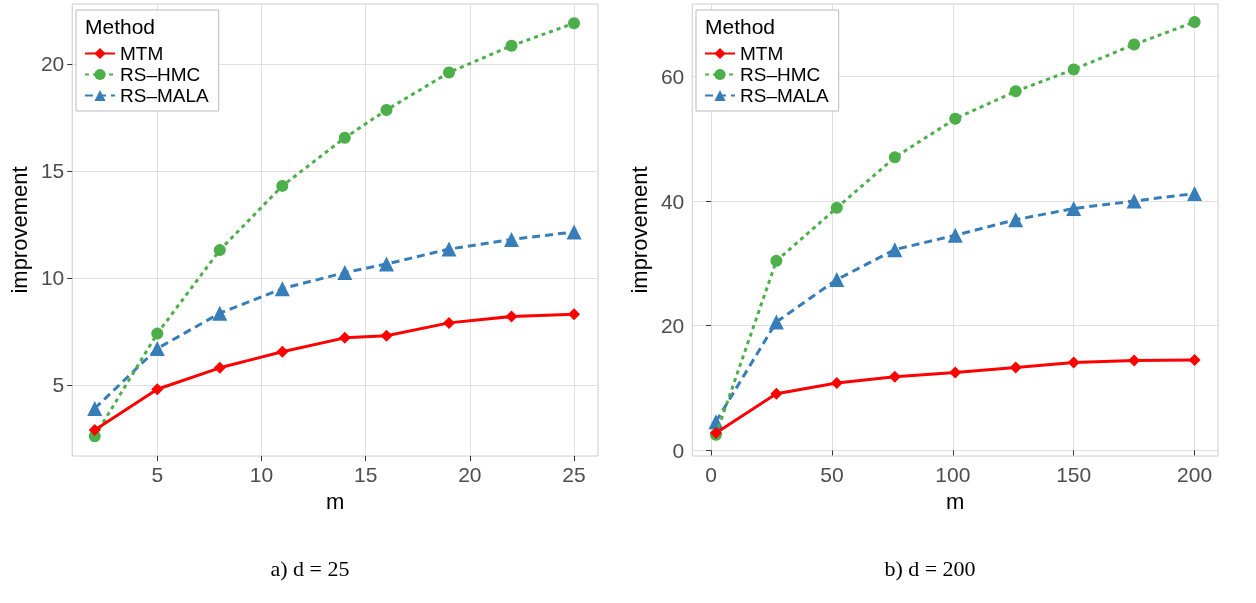 Image resolution: width=1256 pixels, height=603 pixels. What do you see at coordinates (574, 474) in the screenshot?
I see `x-tick-label: 25` at bounding box center [574, 474].